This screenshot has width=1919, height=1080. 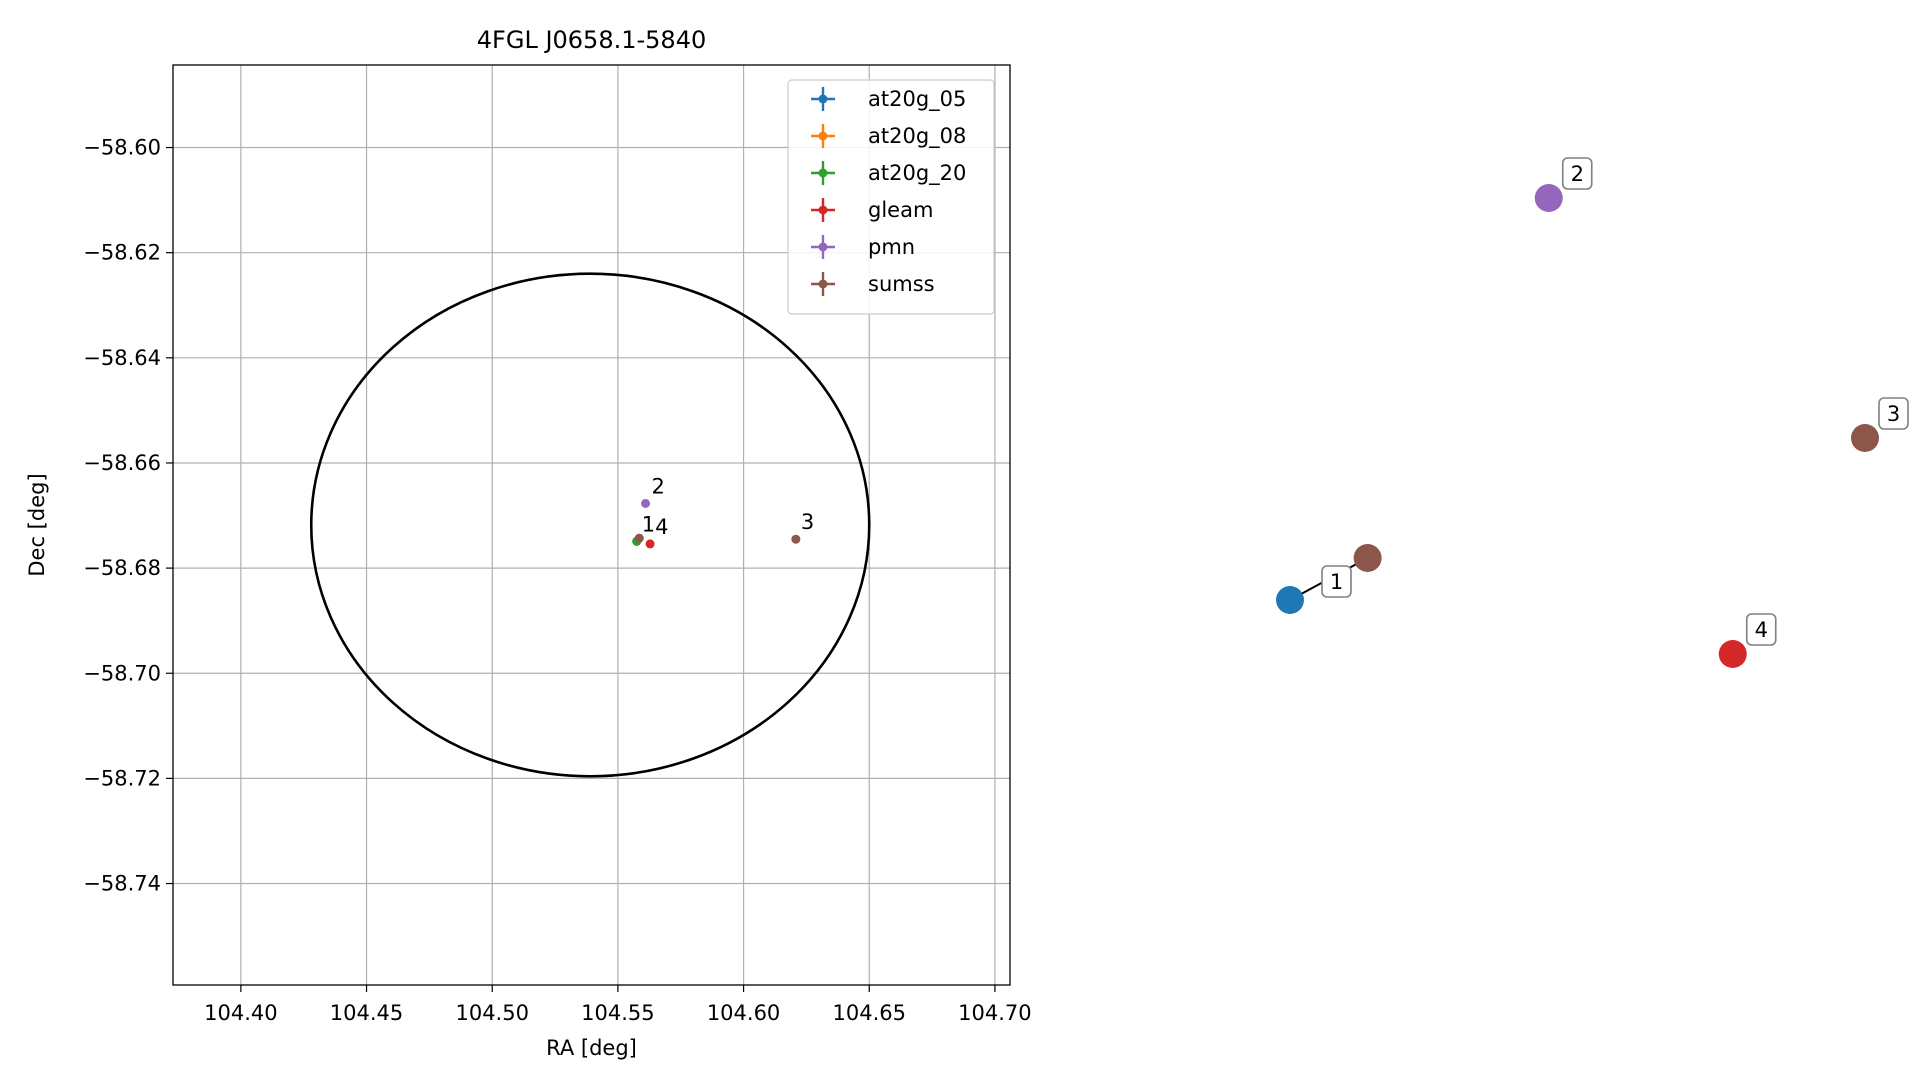 What do you see at coordinates (491, 1013) in the screenshot?
I see `x-tick-label: 104.50` at bounding box center [491, 1013].